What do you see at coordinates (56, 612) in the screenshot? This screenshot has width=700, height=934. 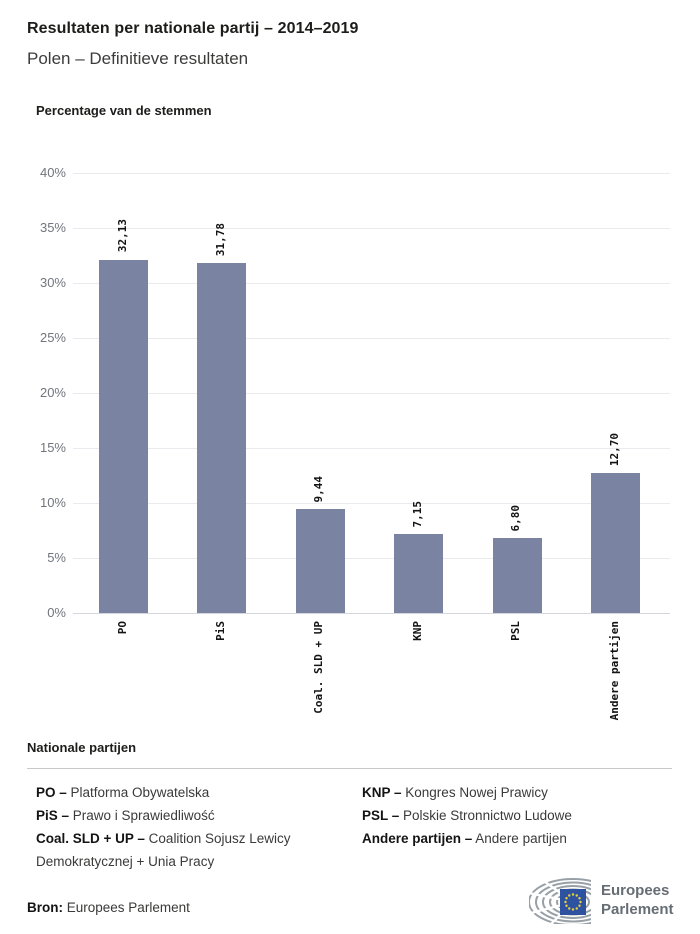 I see `y-tick-label: 0%` at bounding box center [56, 612].